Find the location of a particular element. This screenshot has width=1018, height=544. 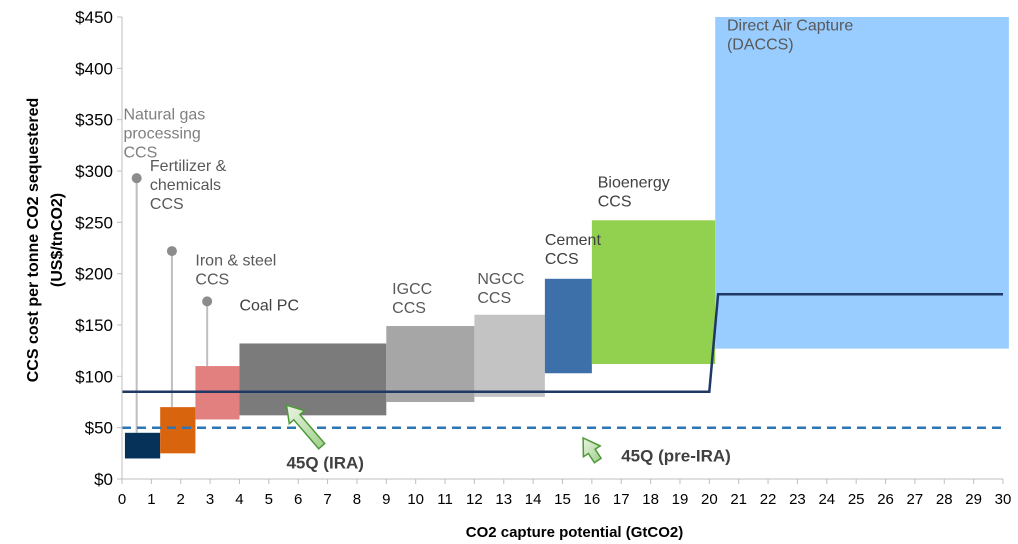

y-tick-label: $350 is located at coordinates (94, 120).